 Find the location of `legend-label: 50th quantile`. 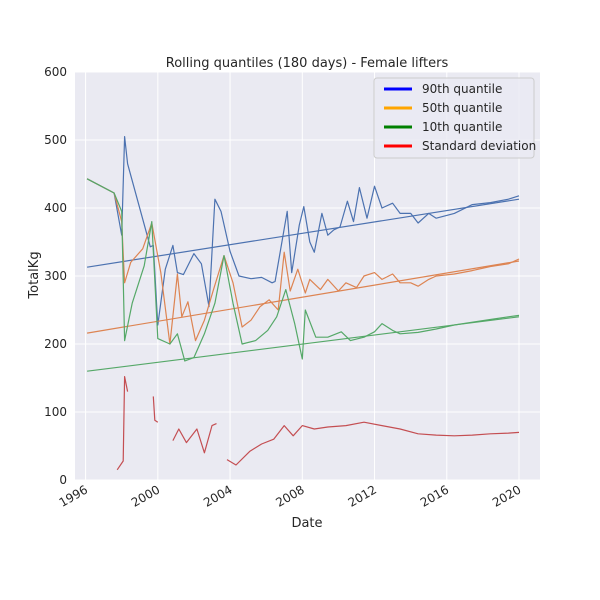

legend-label: 50th quantile is located at coordinates (462, 108).